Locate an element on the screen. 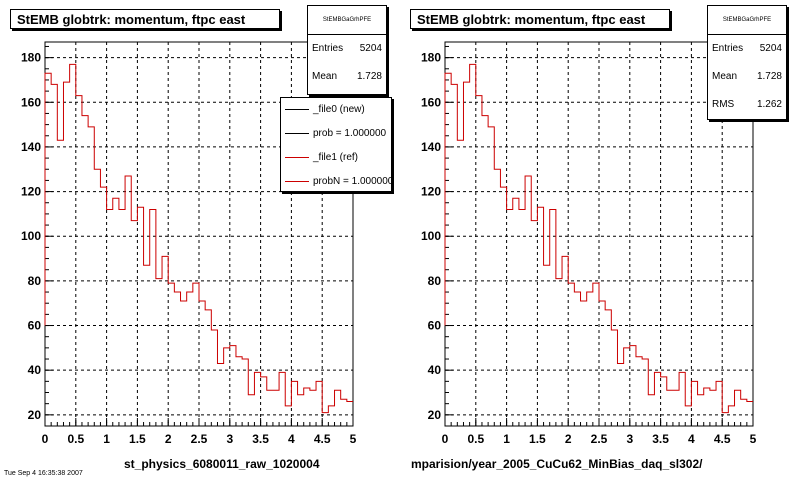 This screenshot has height=480, width=800. y-tick-label: 60 is located at coordinates (35, 326).